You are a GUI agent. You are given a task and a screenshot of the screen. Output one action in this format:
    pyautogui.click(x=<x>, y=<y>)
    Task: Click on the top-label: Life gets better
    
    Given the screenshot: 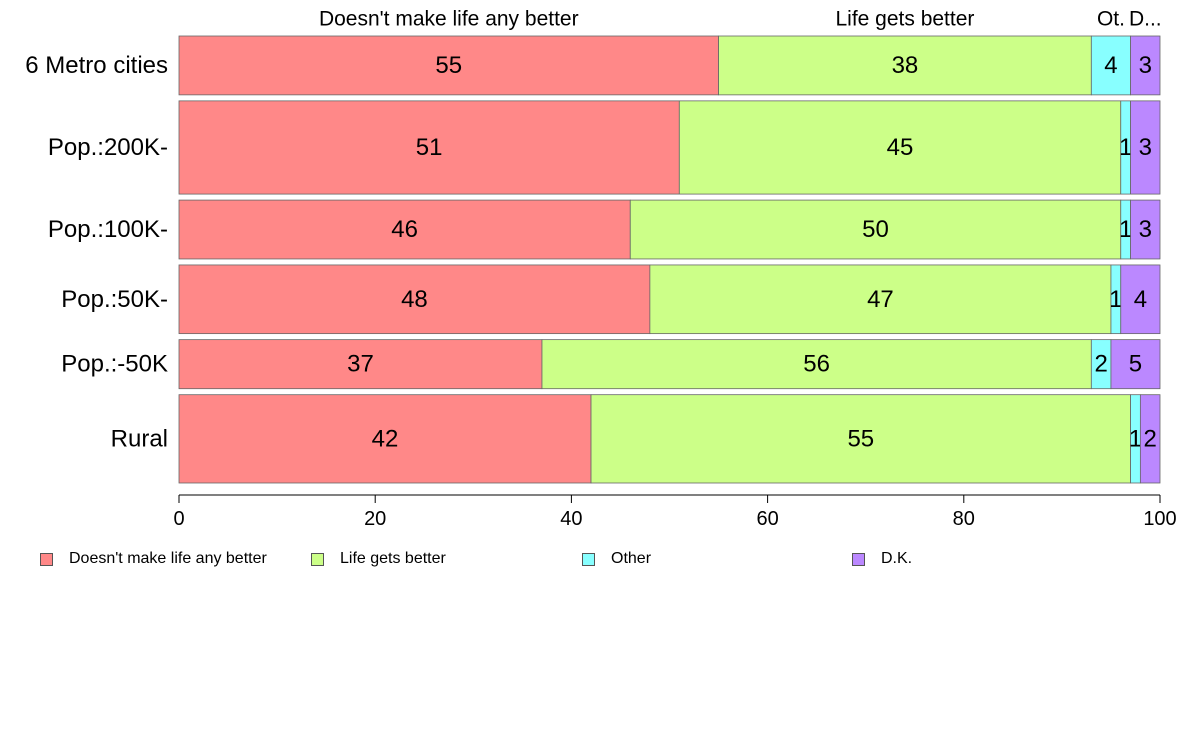 What is the action you would take?
    pyautogui.click(x=904, y=19)
    